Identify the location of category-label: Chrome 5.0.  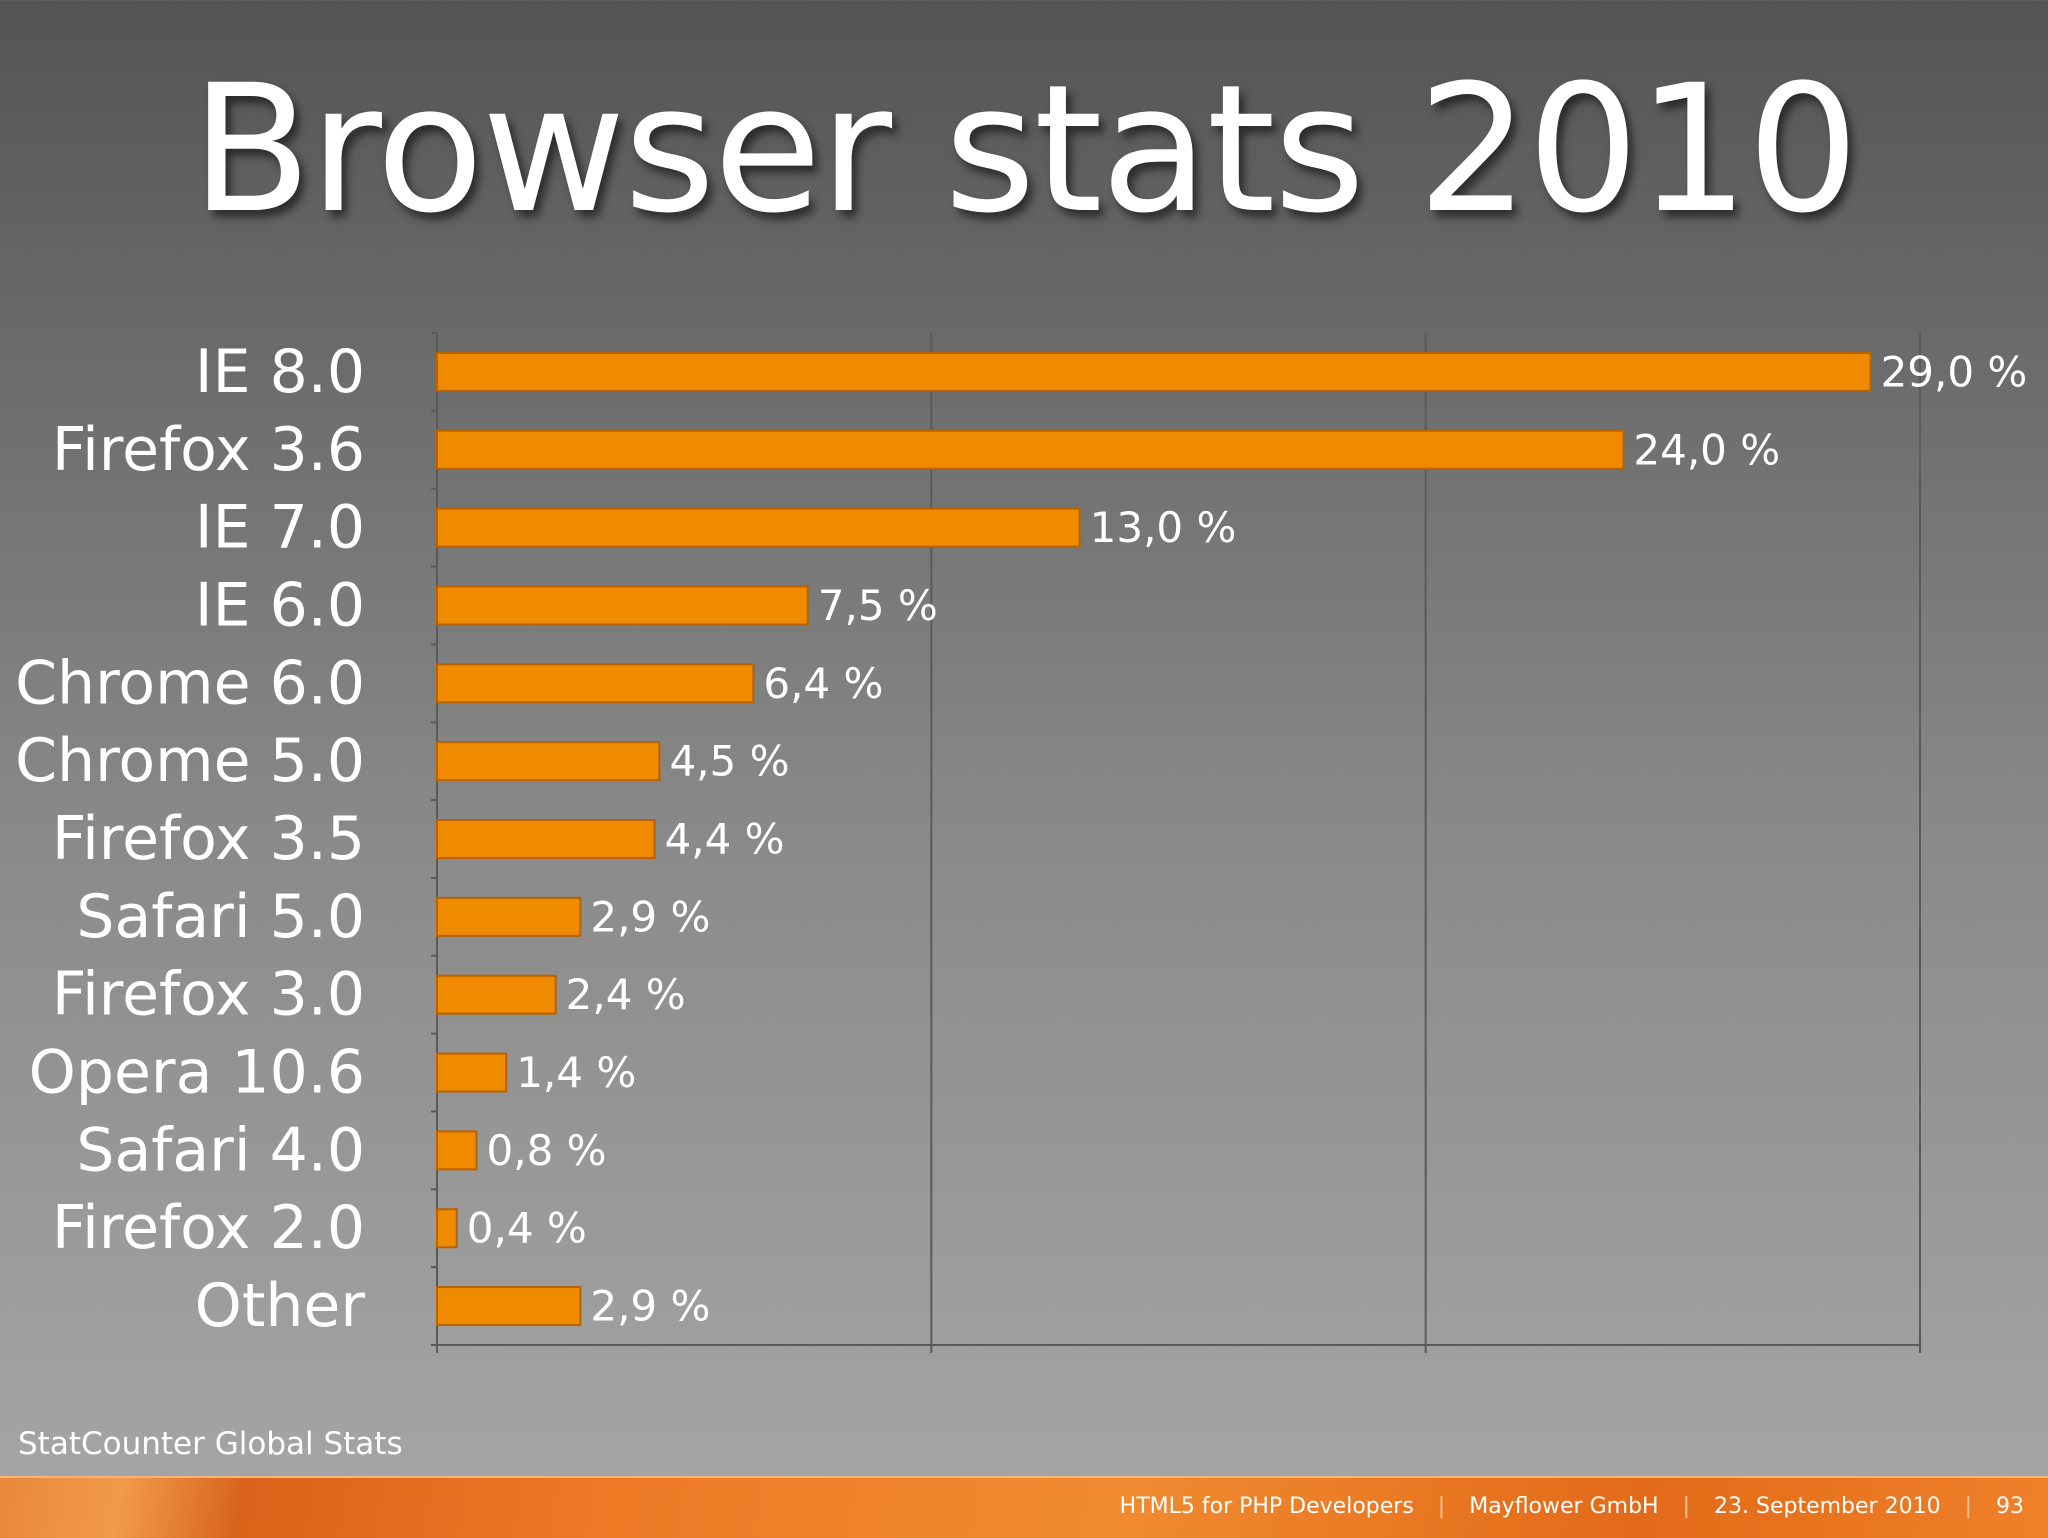
(190, 761).